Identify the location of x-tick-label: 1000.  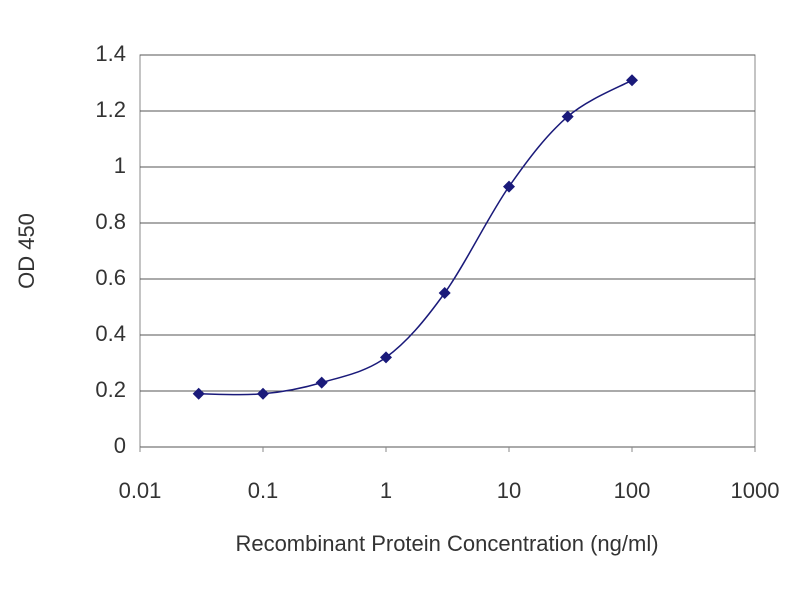
(755, 490).